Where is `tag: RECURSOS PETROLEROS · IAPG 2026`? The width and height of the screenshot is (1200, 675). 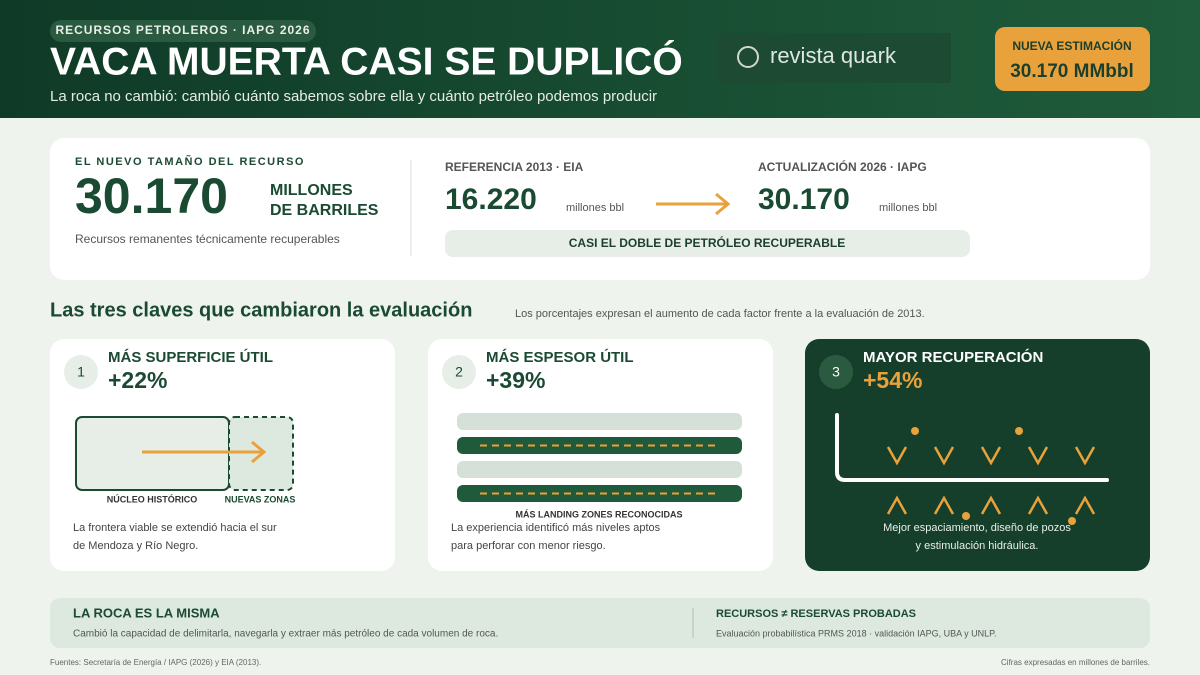
tag: RECURSOS PETROLEROS · IAPG 2026 is located at coordinates (182, 30).